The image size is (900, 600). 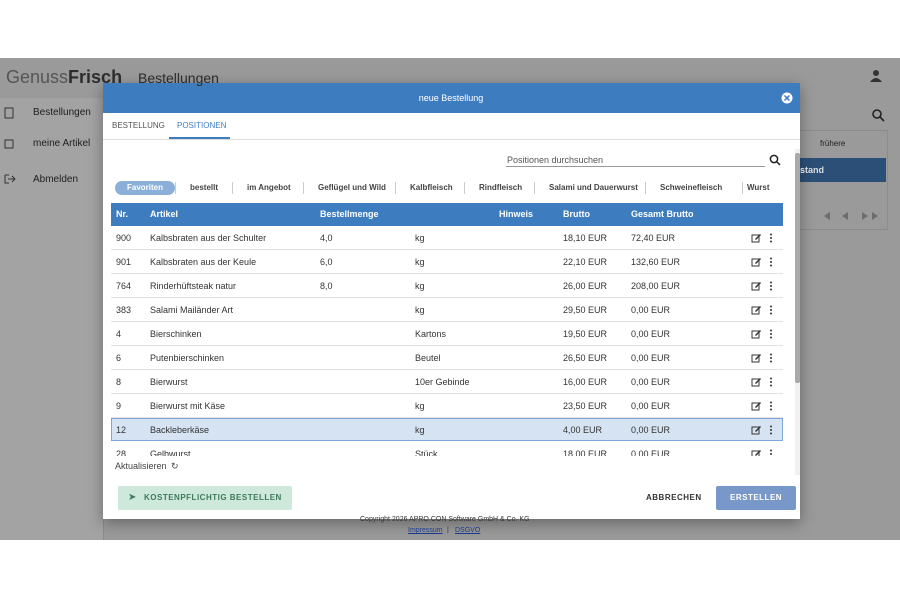 What do you see at coordinates (124, 310) in the screenshot?
I see `table-cell: 383` at bounding box center [124, 310].